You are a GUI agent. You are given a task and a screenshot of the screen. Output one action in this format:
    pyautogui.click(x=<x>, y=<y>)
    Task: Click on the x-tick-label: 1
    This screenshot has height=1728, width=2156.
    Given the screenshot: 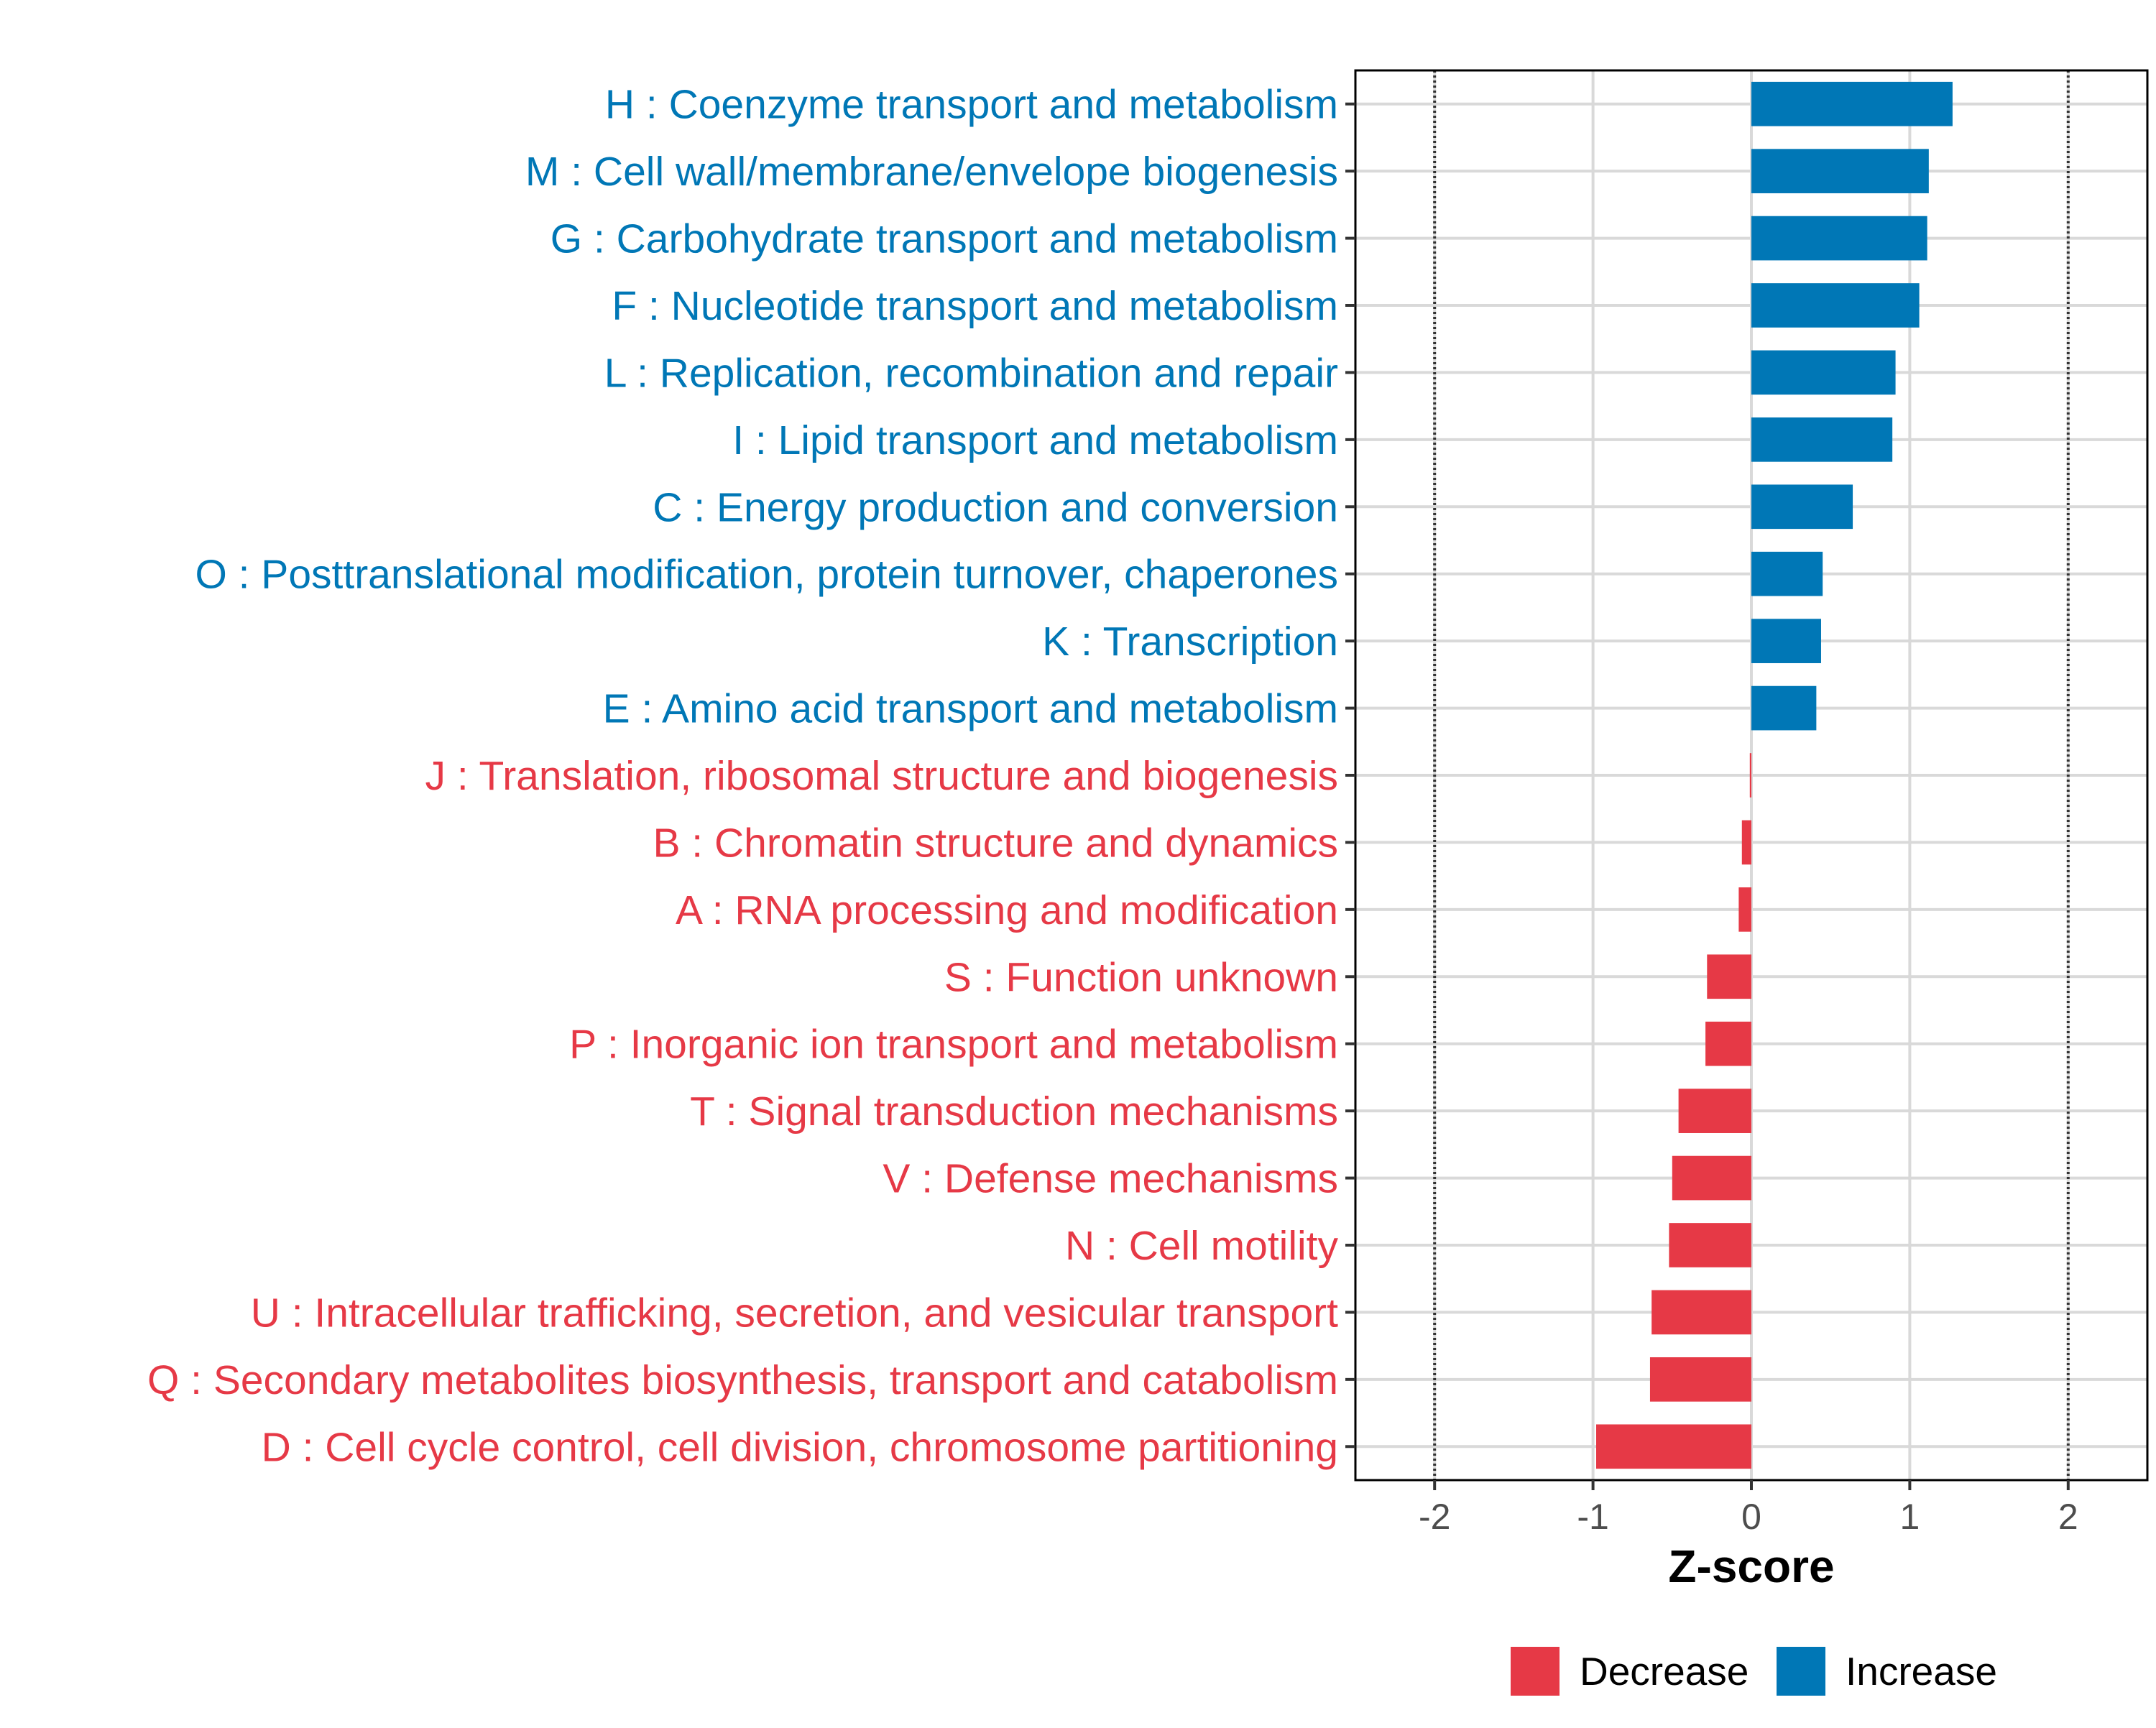 What is the action you would take?
    pyautogui.click(x=1910, y=1517)
    